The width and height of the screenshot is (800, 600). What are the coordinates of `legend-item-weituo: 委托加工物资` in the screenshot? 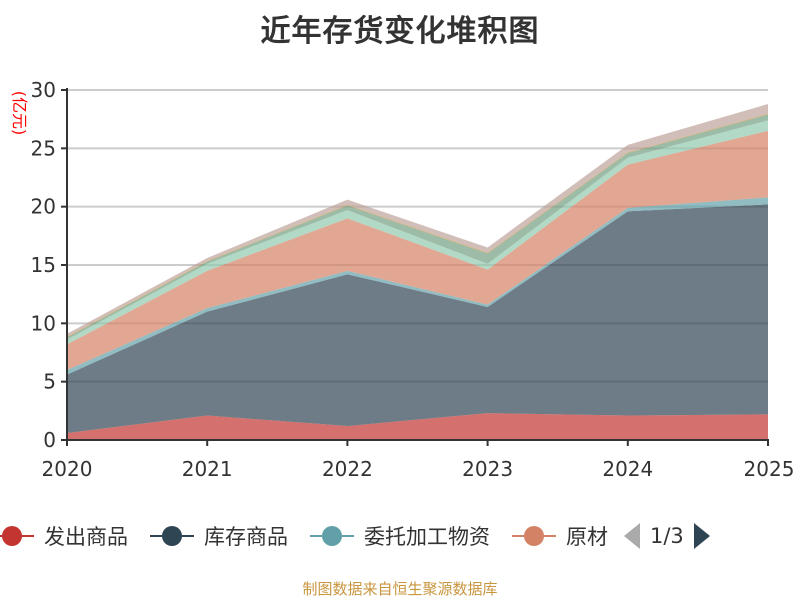 It's located at (400, 536).